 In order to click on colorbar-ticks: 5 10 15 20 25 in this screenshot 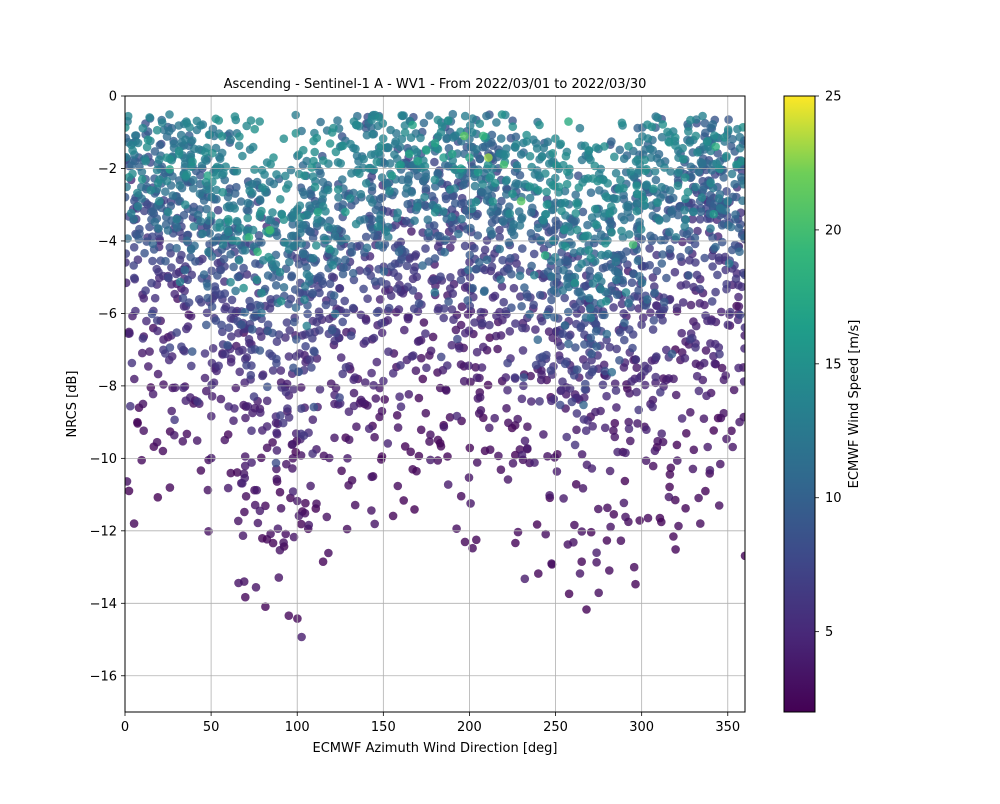, I will do `click(828, 365)`.